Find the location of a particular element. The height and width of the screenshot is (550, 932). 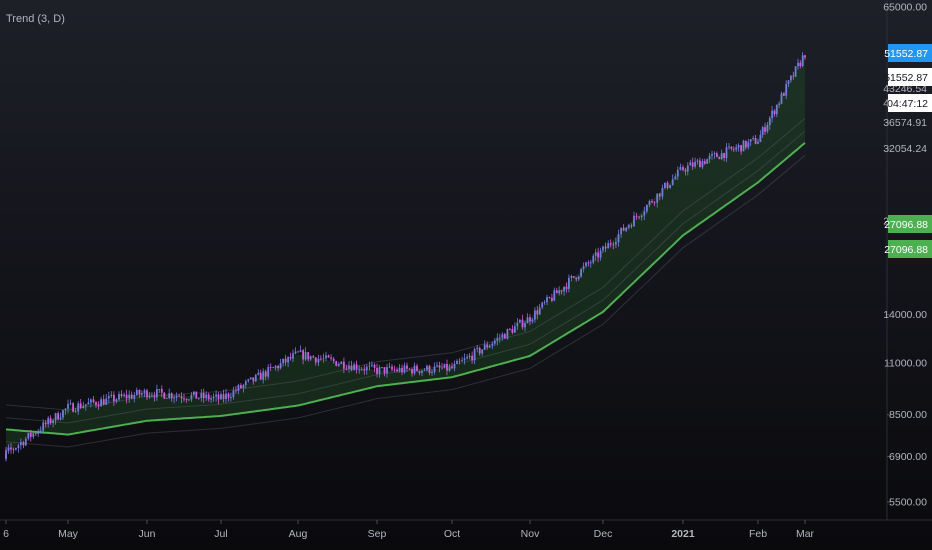

time-tick-label: Jul is located at coordinates (220, 534).